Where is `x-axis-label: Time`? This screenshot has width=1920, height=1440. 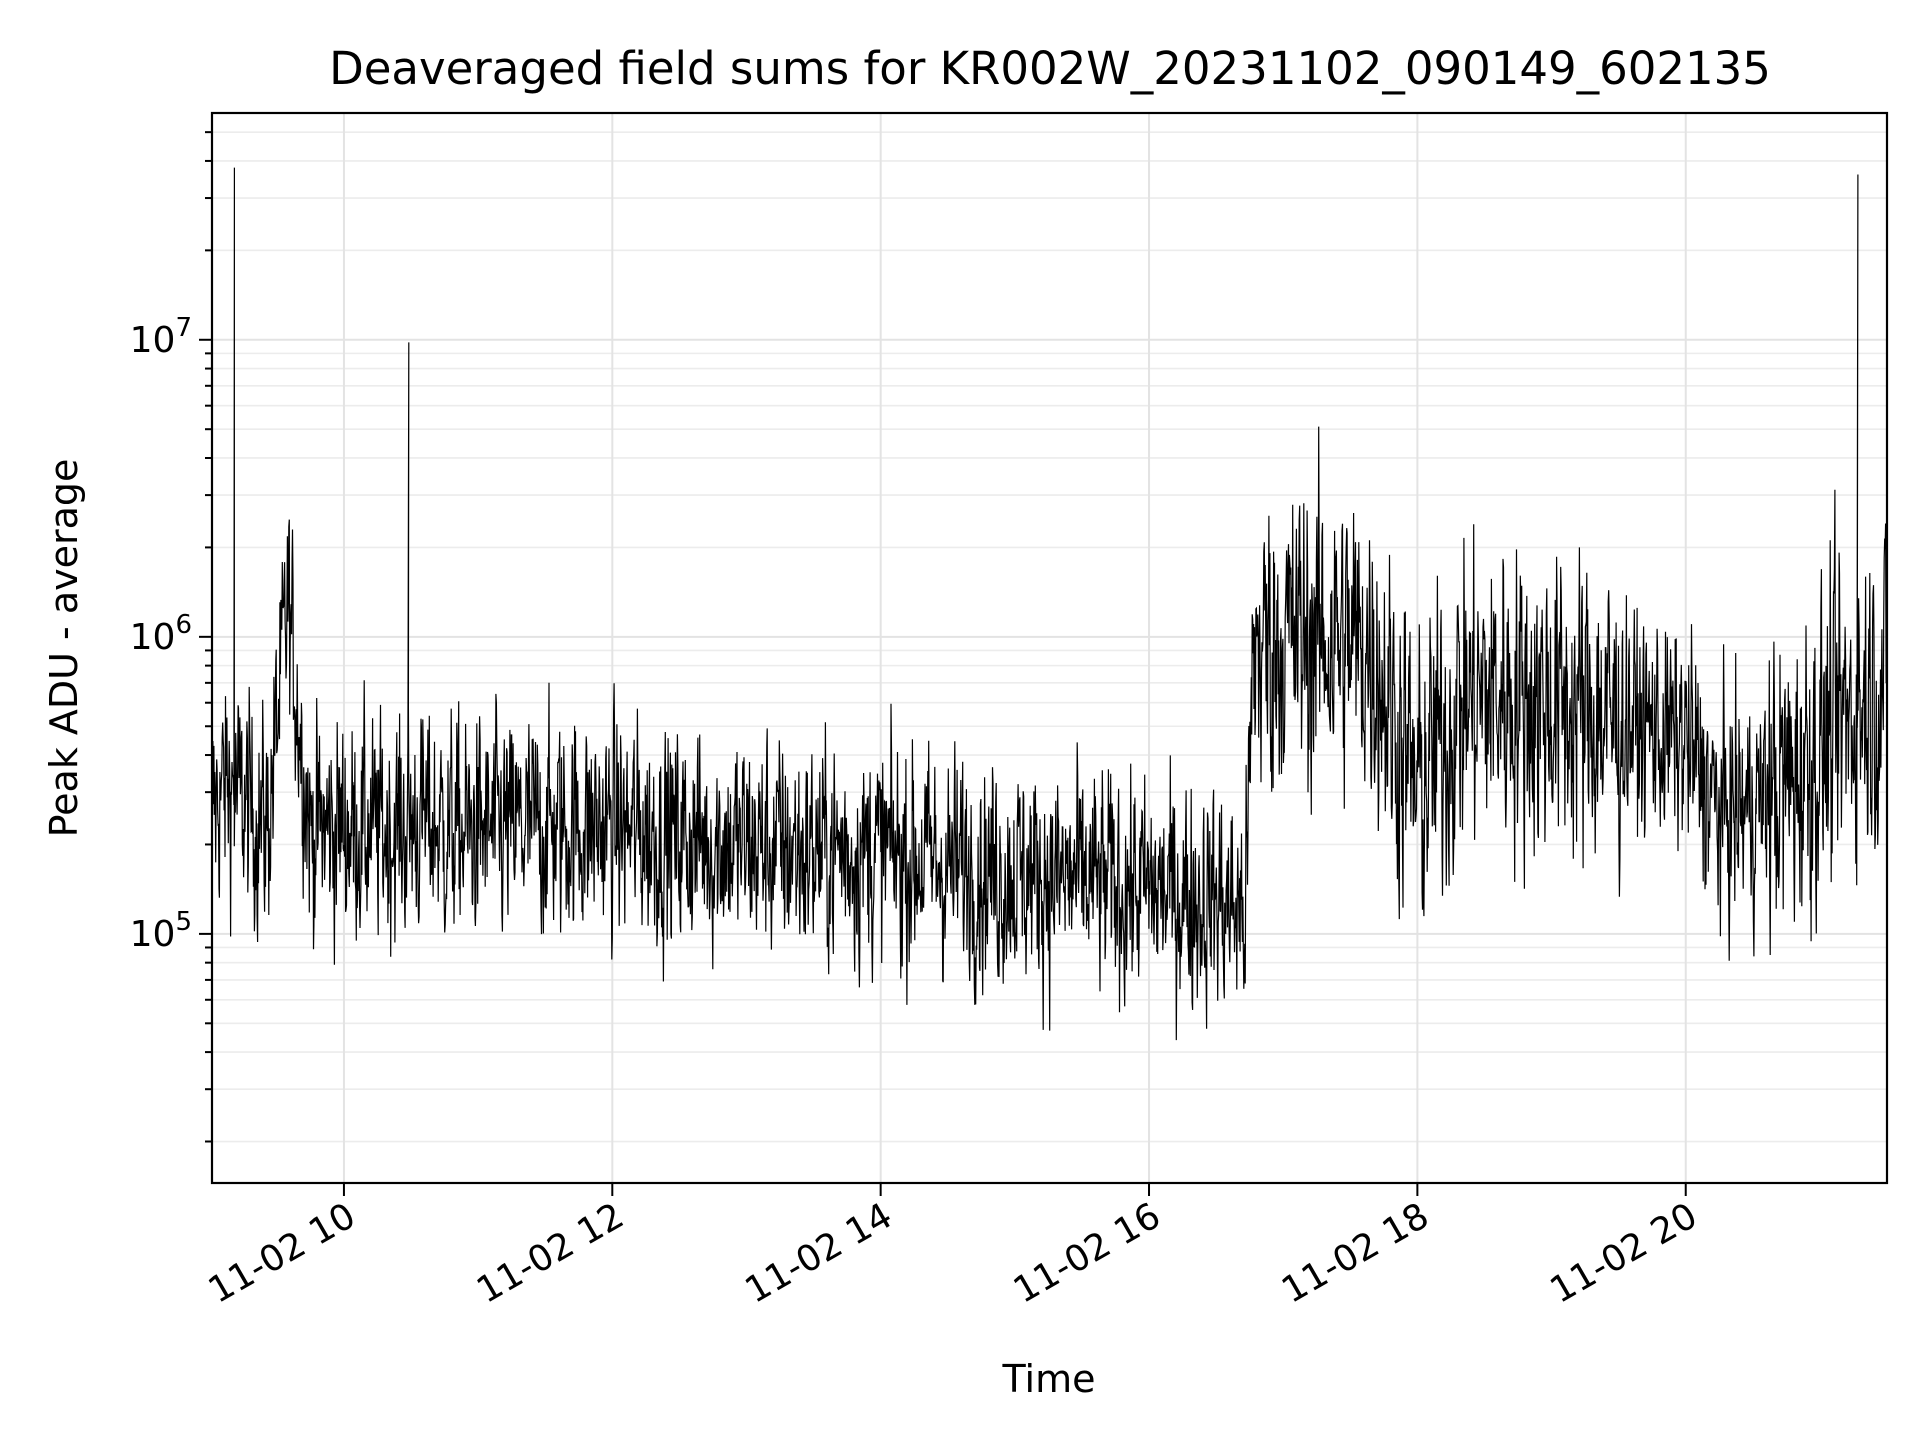
x-axis-label: Time is located at coordinates (1049, 1379).